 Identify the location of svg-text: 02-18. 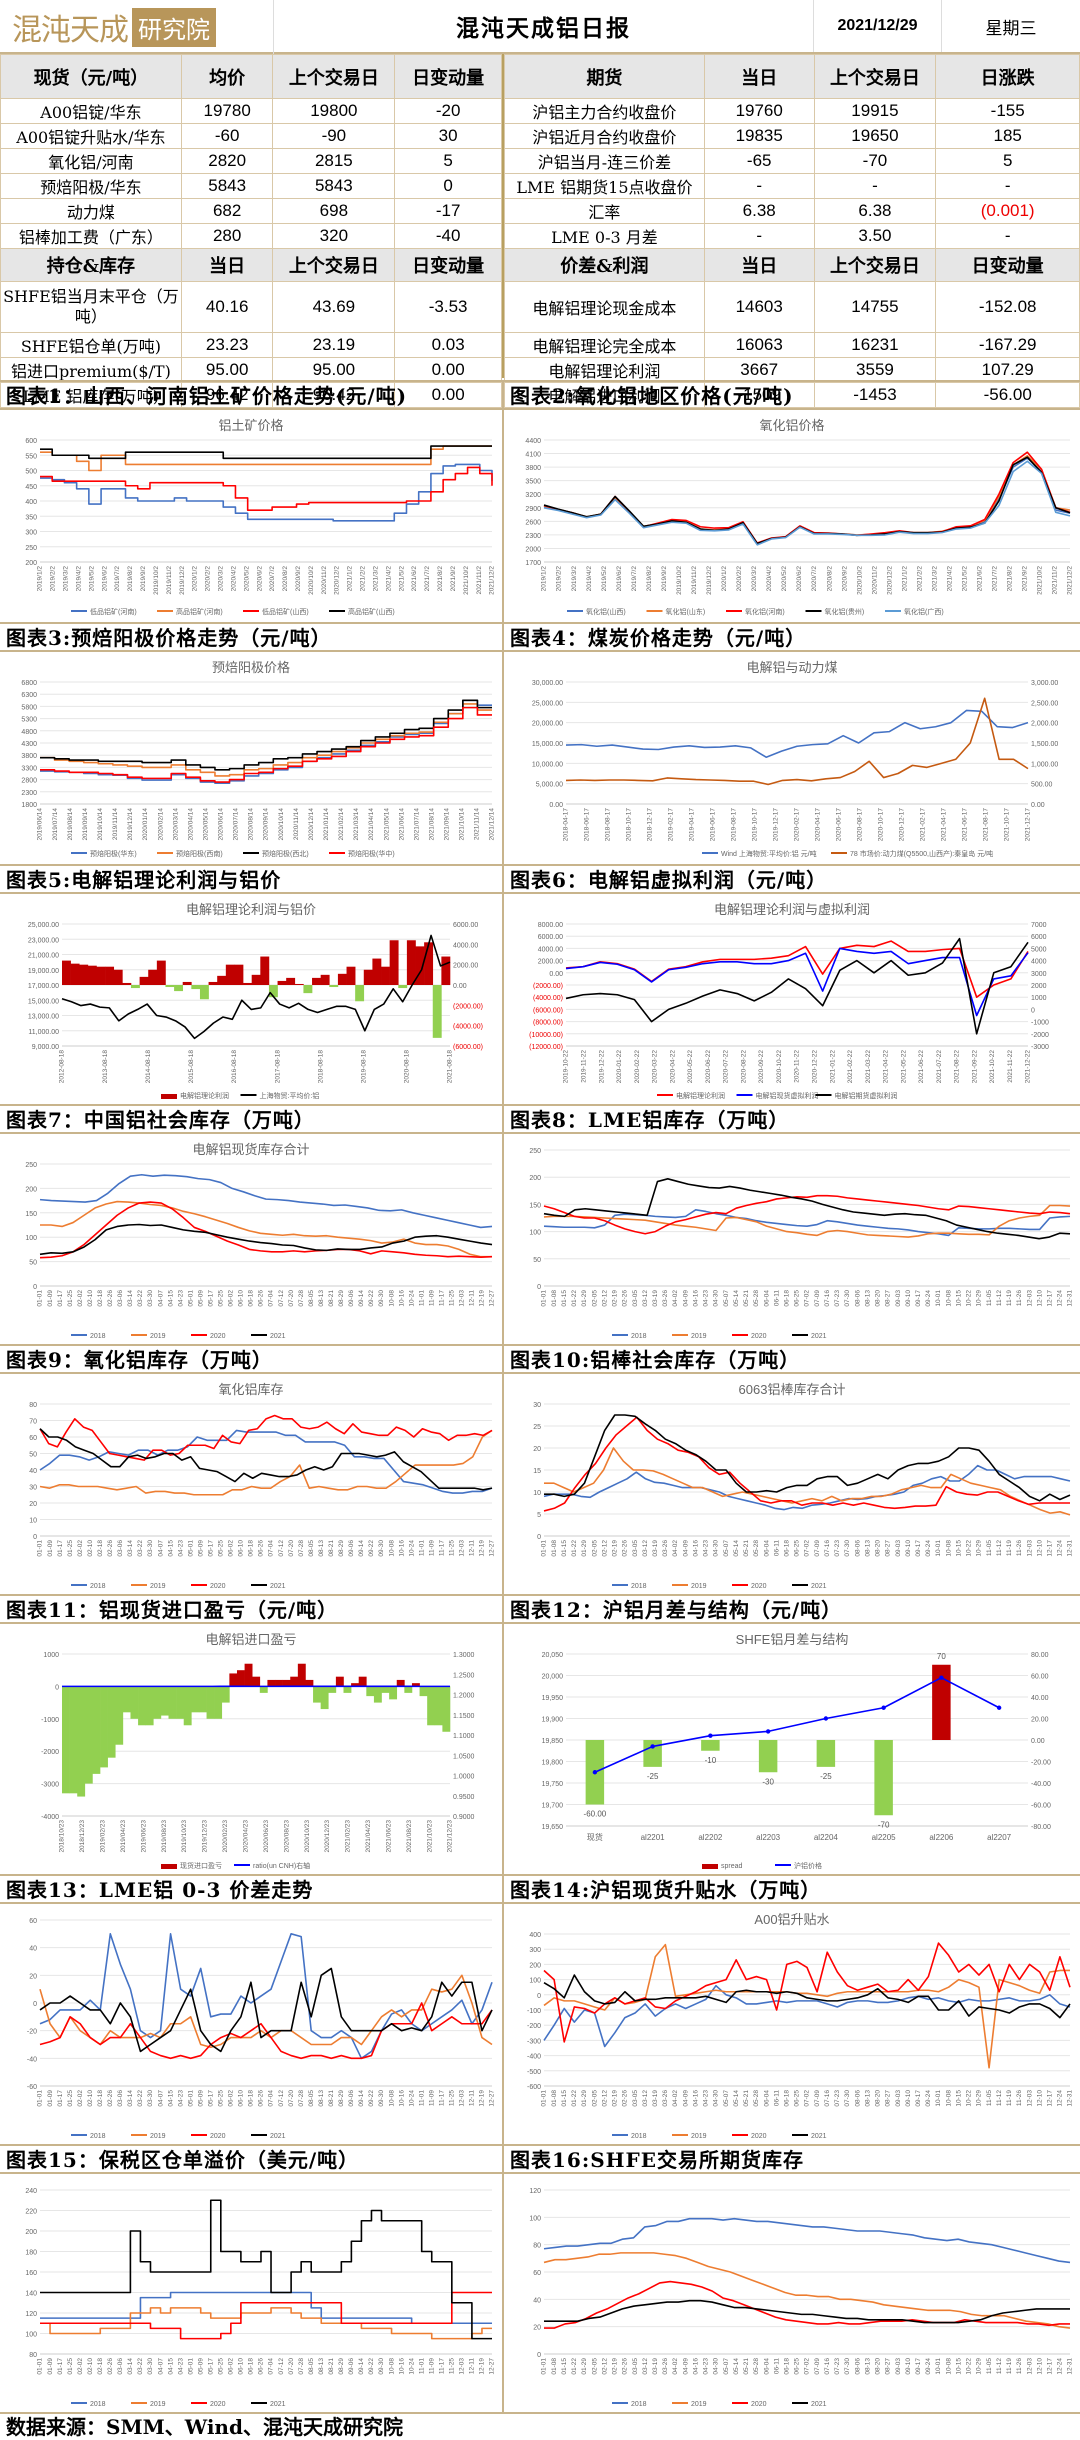
(100, 1548).